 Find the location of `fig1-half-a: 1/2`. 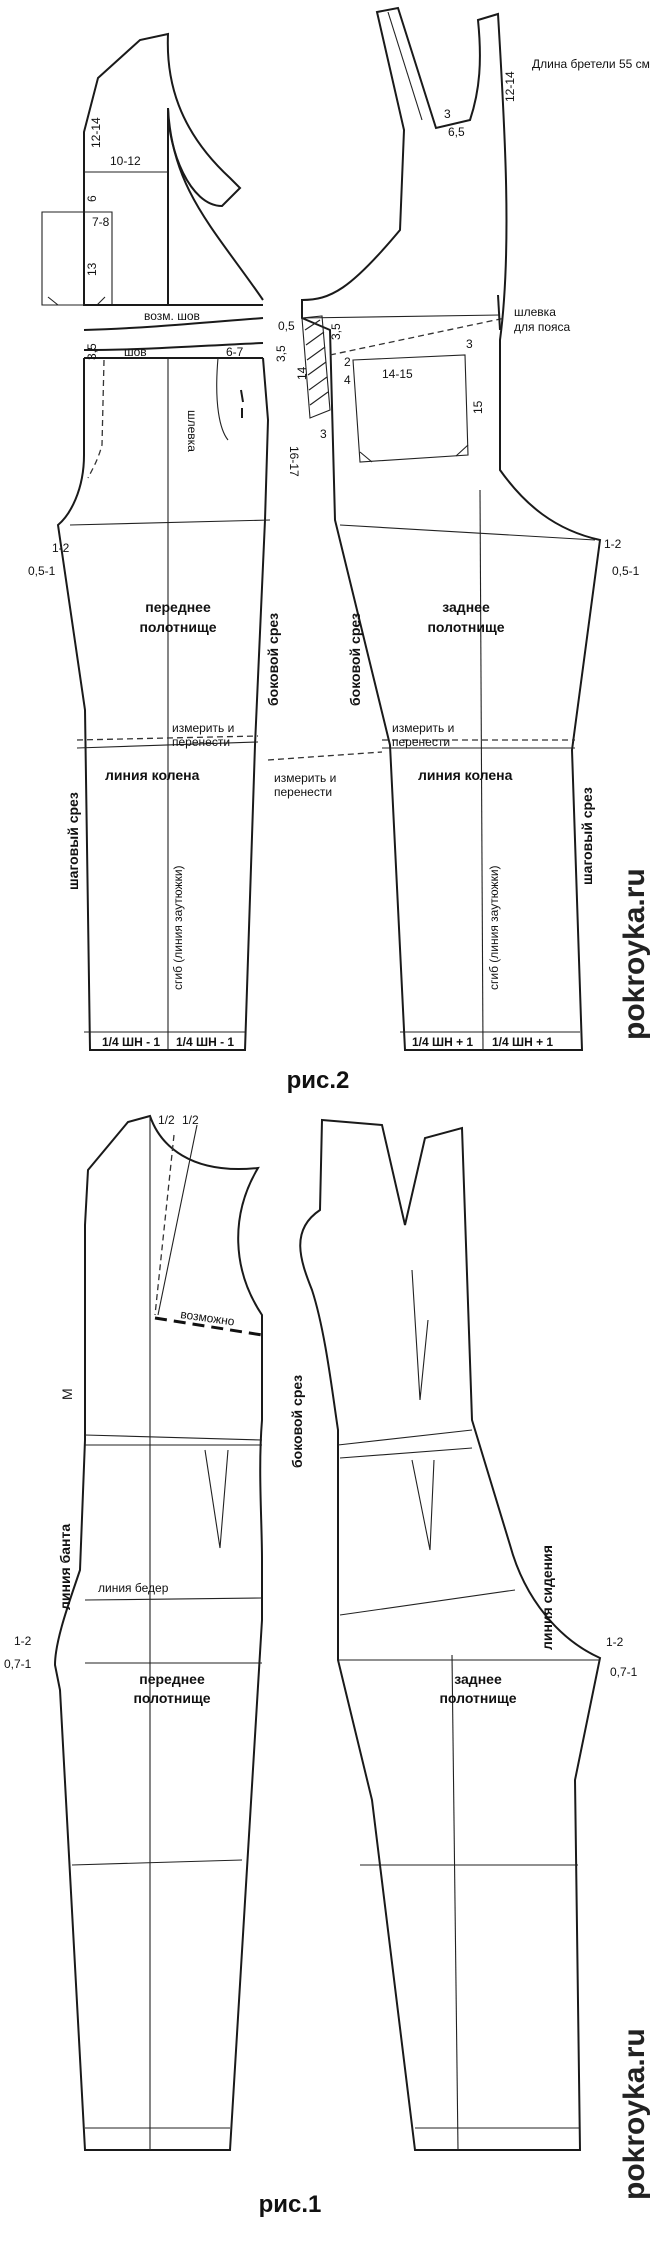

fig1-half-a: 1/2 is located at coordinates (166, 1120).